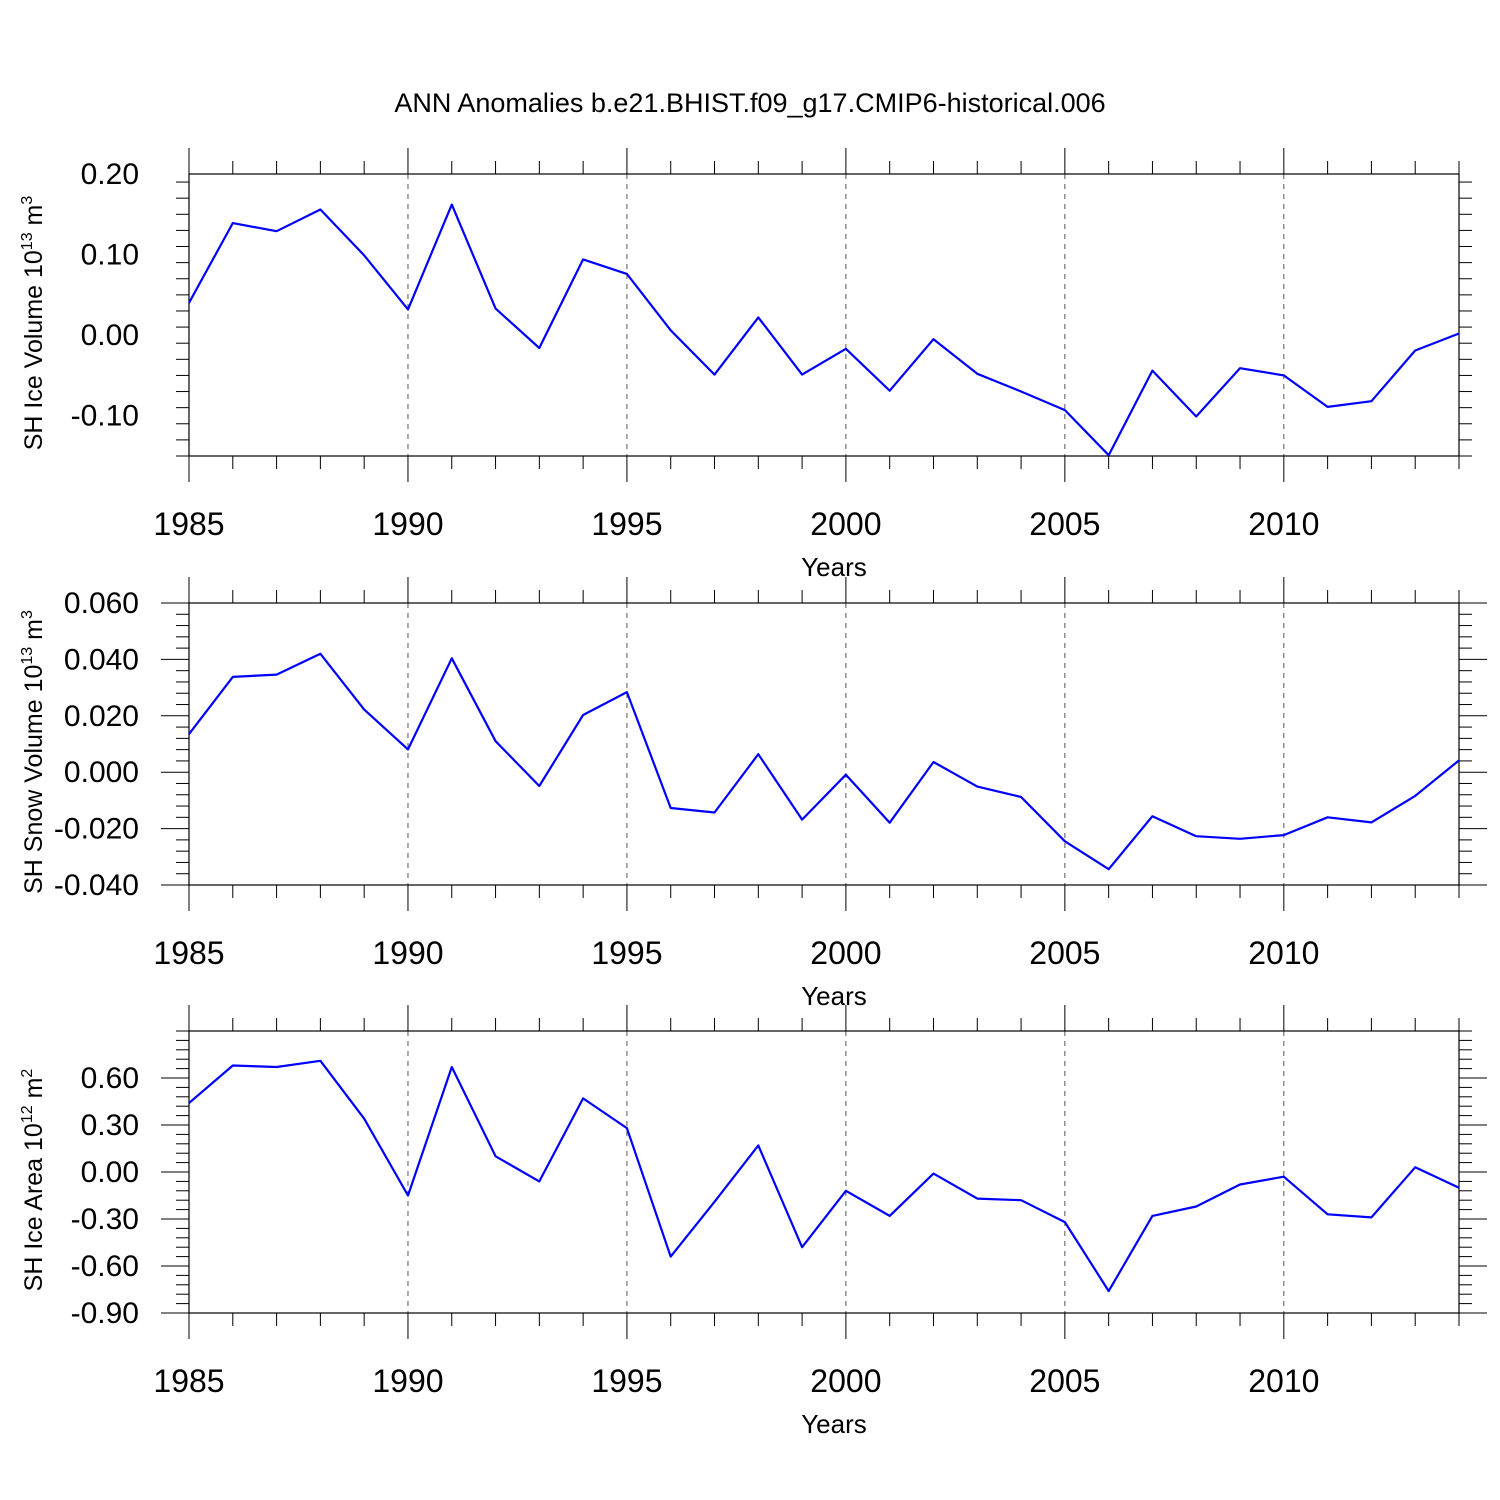 The image size is (1500, 1500). Describe the element at coordinates (101, 659) in the screenshot. I see `y-tick-label: 0.040` at that location.